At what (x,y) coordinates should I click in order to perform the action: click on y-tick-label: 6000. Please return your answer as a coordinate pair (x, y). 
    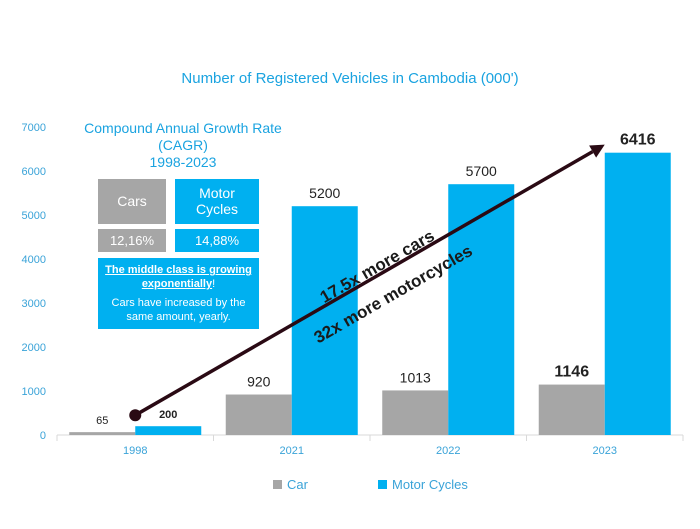
    Looking at the image, I should click on (34, 172).